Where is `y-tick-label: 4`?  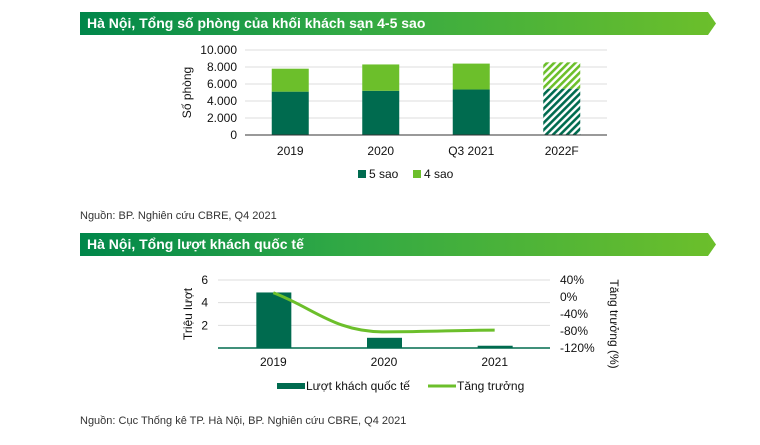 y-tick-label: 4 is located at coordinates (204, 303).